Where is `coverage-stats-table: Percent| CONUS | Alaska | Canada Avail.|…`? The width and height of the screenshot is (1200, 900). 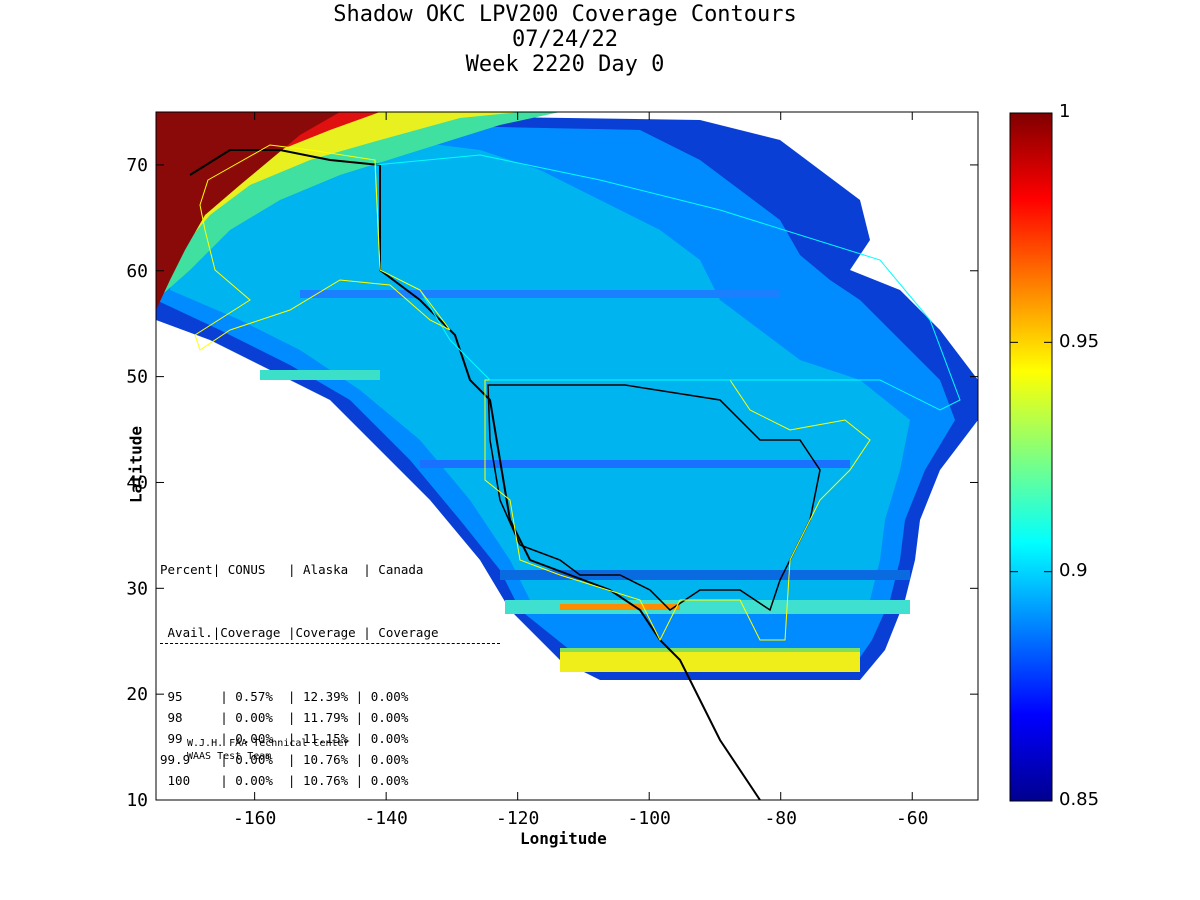 coverage-stats-table: Percent| CONUS | Alaska | Canada Avail.|… is located at coordinates (330, 664).